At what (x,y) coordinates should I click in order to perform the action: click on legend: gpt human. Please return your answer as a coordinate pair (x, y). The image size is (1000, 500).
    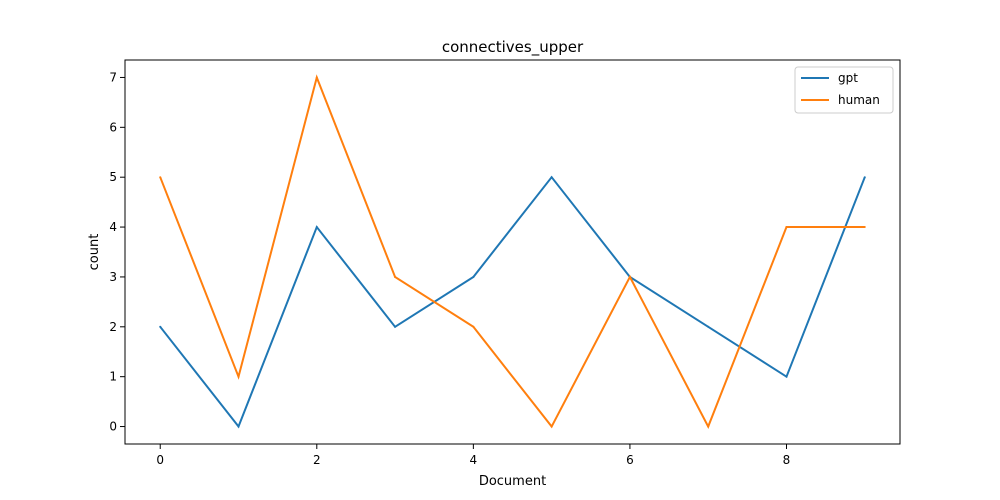
    Looking at the image, I should click on (844, 90).